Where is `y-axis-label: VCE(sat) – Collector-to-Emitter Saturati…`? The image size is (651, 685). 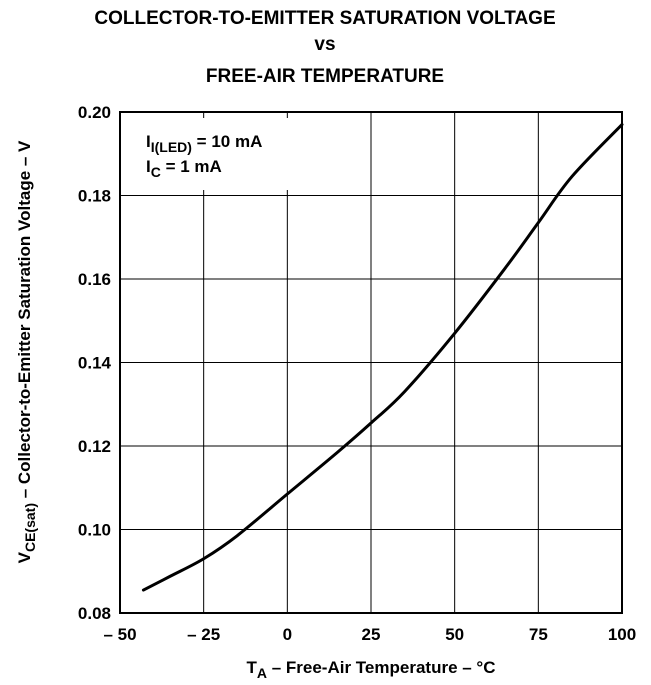
y-axis-label: VCE(sat) – Collector-to-Emitter Saturati… is located at coordinates (26, 351).